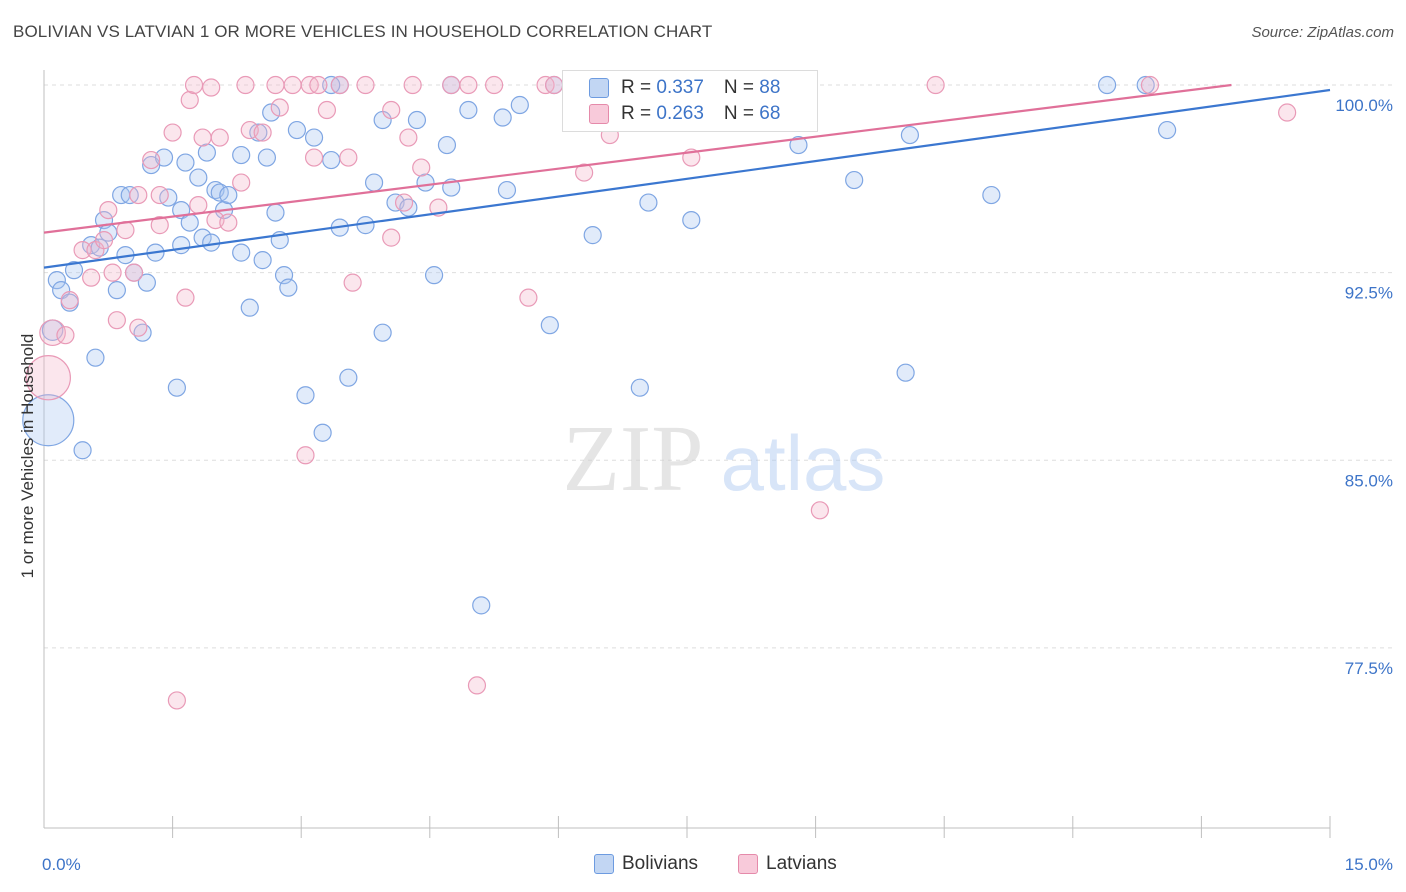  I want to click on bolivians-legend-label: Bolivians, so click(660, 863).